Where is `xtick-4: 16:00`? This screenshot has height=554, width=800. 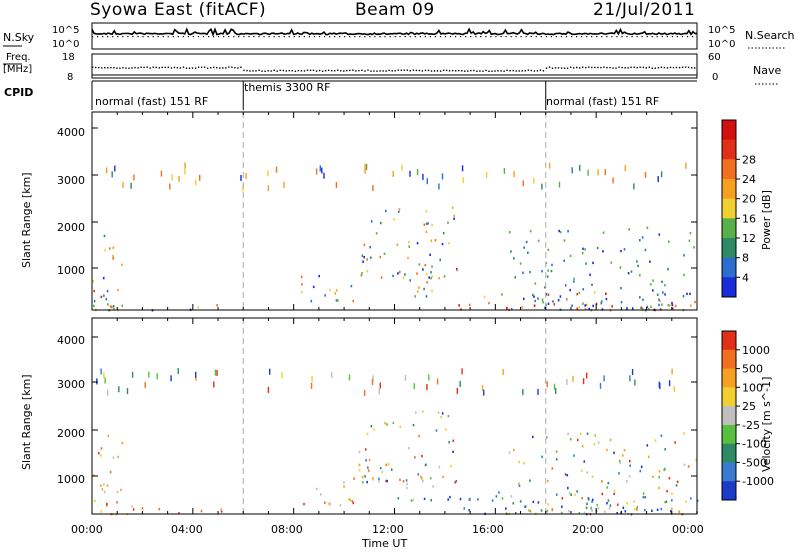 xtick-4: 16:00 is located at coordinates (488, 529).